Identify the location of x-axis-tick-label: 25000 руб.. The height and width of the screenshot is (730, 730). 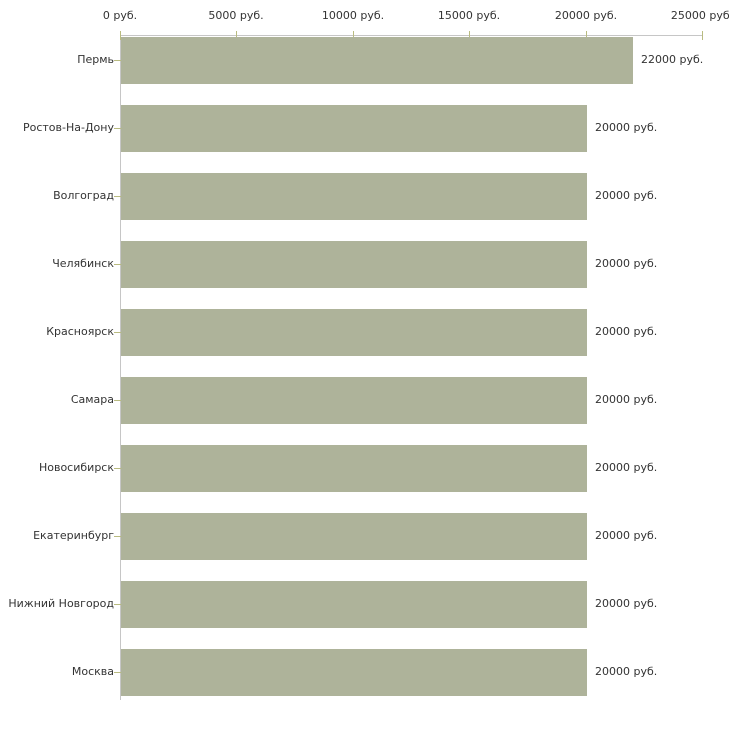
(700, 15).